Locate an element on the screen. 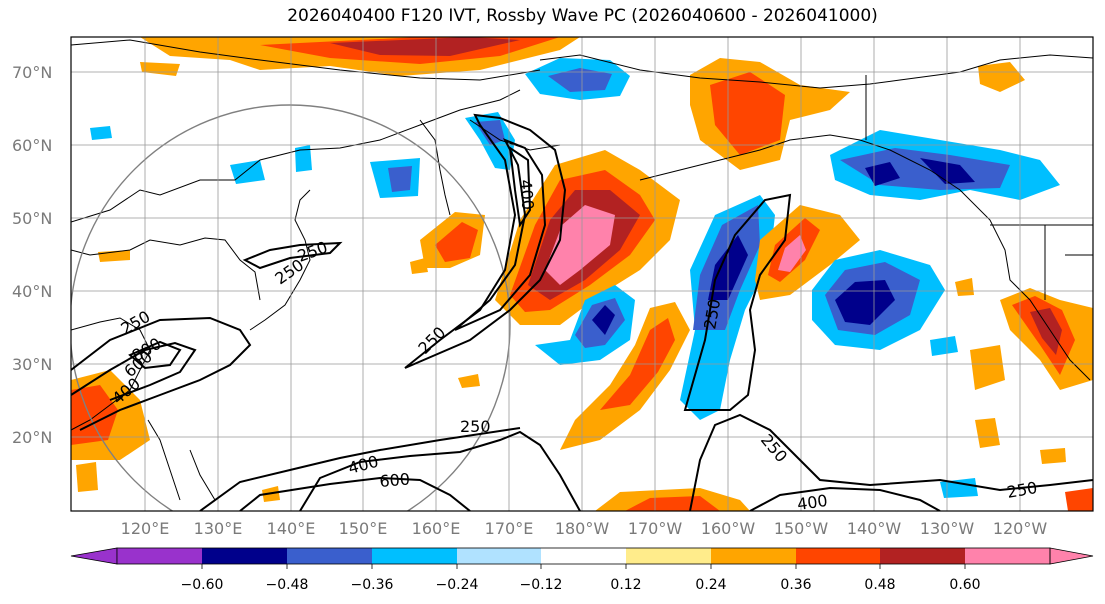 The image size is (1105, 604). colorbar-tick-label: −0.12 is located at coordinates (541, 585).